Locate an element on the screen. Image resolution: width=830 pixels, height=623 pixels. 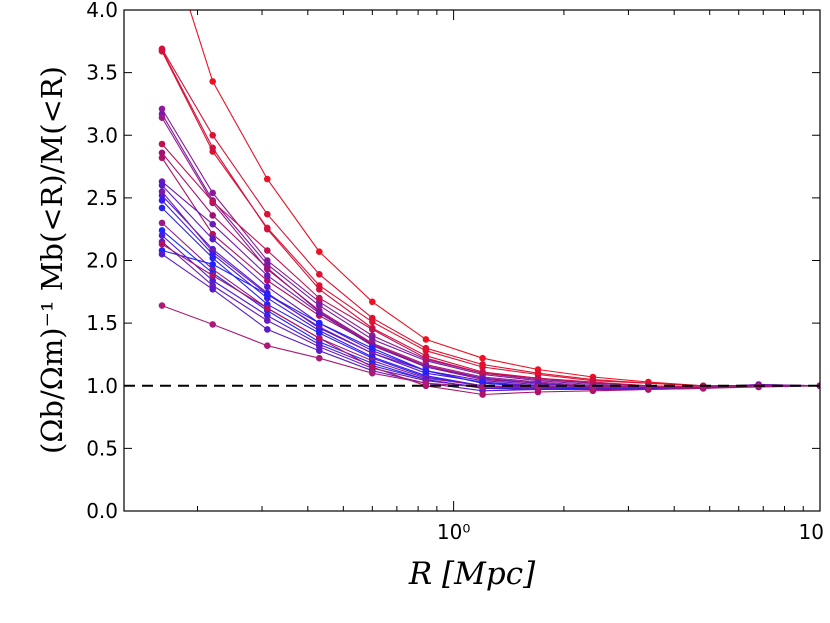
y-tick-label: 3.0 is located at coordinates (102, 135).